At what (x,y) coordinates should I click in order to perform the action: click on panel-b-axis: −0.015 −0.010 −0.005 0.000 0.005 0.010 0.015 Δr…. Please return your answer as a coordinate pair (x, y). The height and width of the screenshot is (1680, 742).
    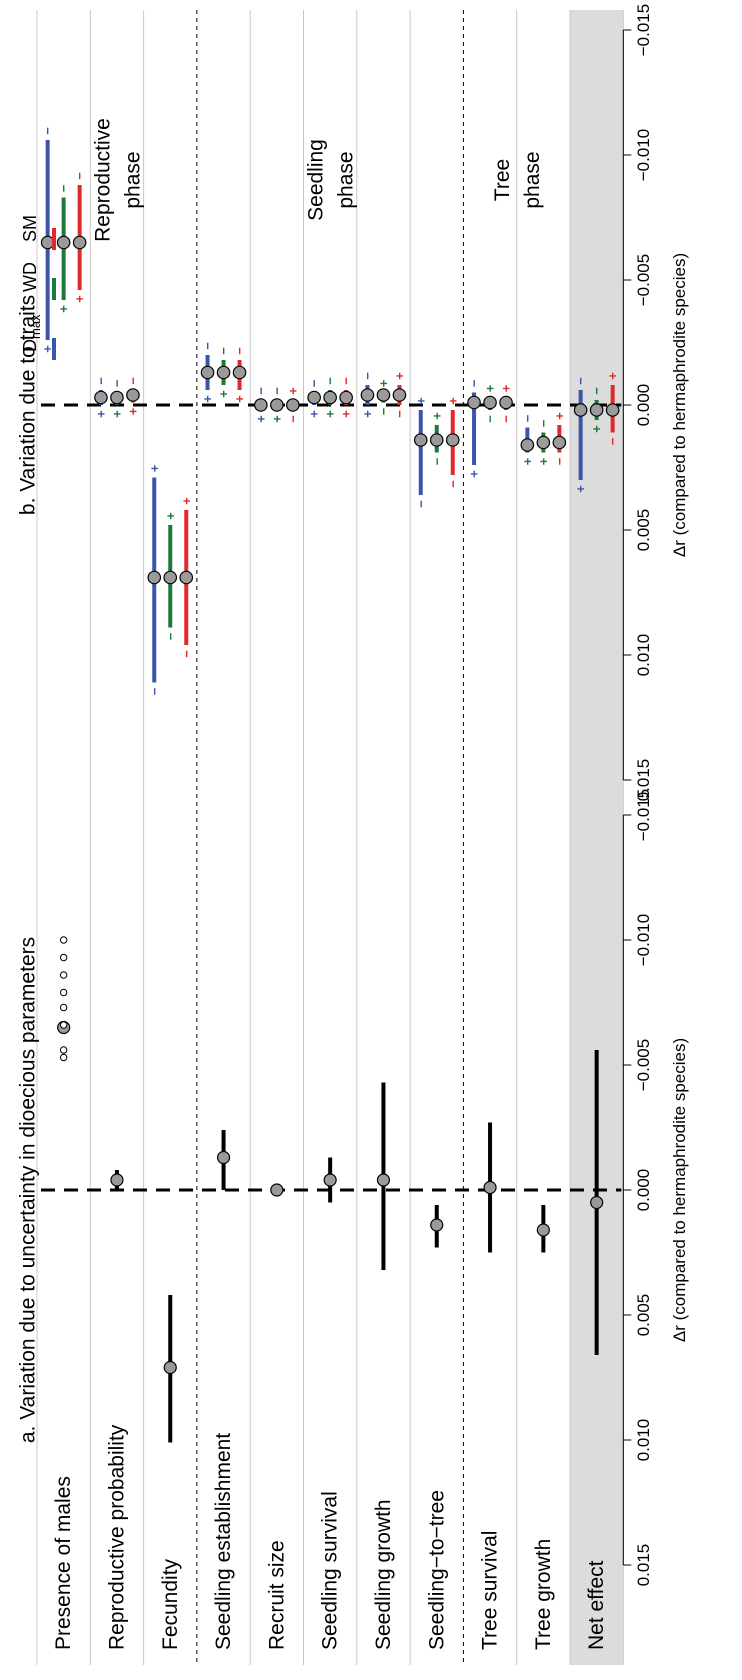
    Looking at the image, I should click on (655, 403).